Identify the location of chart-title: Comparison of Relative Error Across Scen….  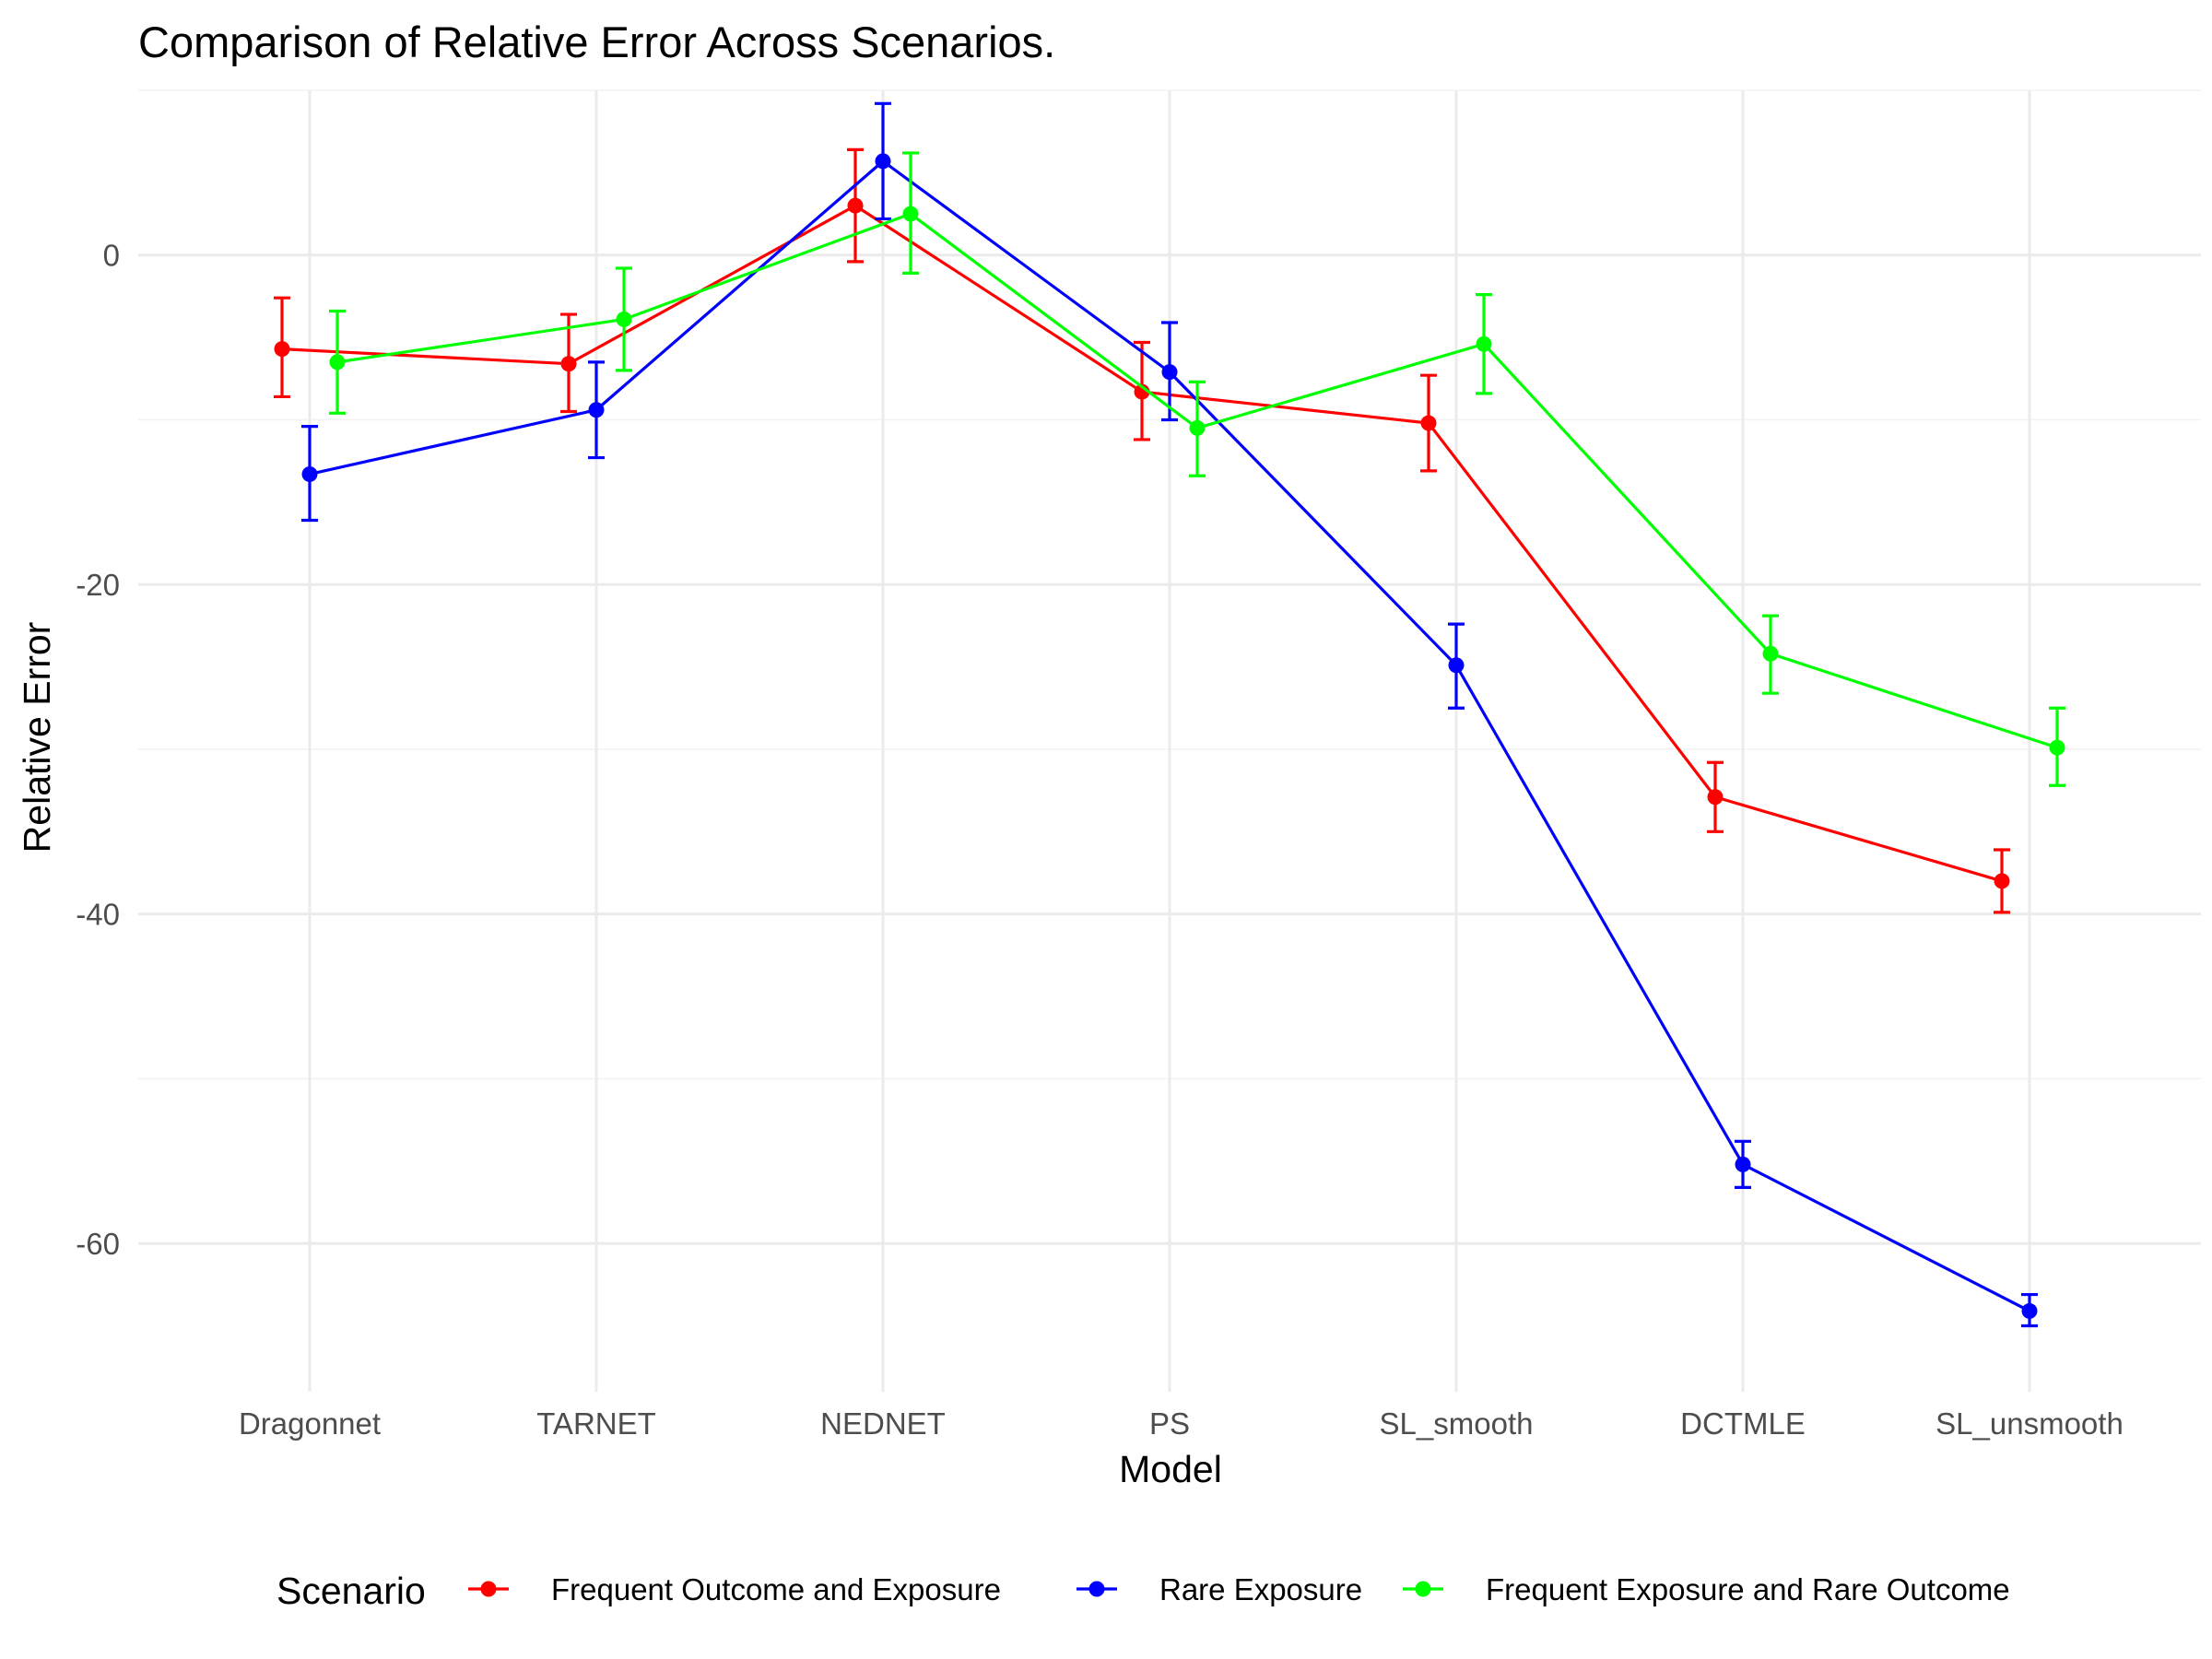
(596, 42).